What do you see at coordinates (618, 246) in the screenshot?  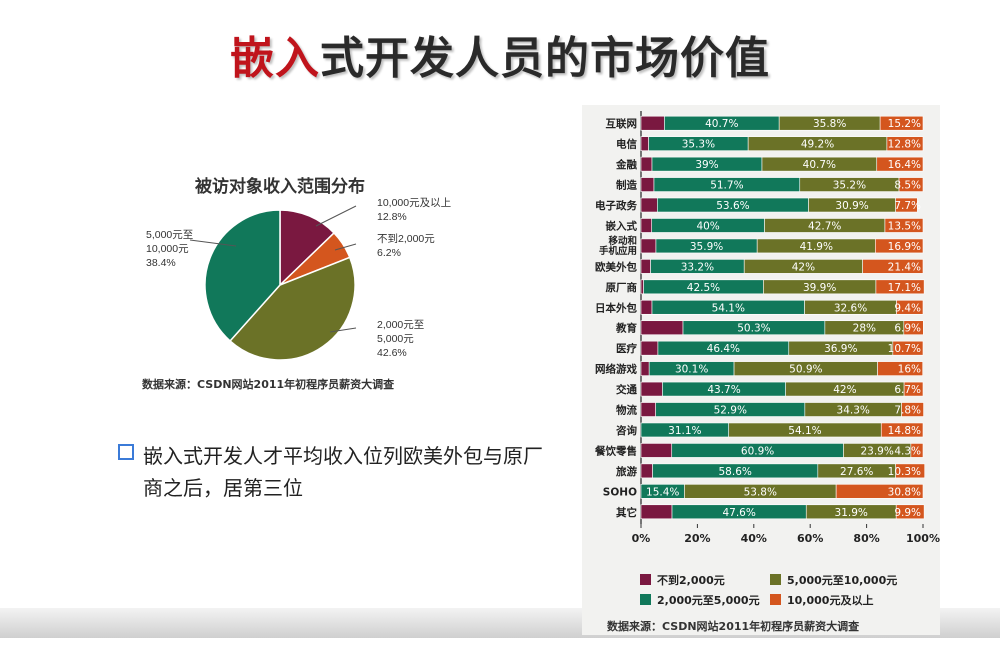 I see `category-label: 移动和手机应用` at bounding box center [618, 246].